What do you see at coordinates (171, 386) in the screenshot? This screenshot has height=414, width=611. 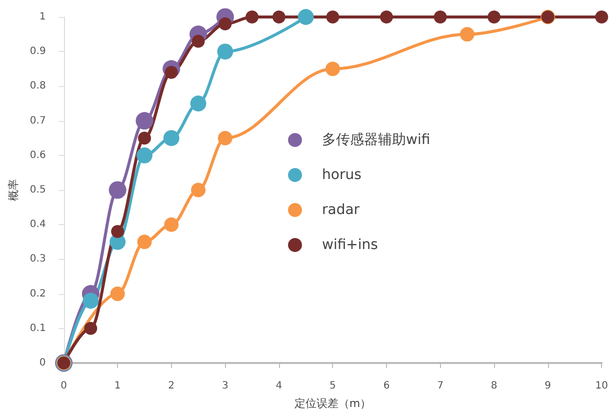 I see `x-tick-label: 2` at bounding box center [171, 386].